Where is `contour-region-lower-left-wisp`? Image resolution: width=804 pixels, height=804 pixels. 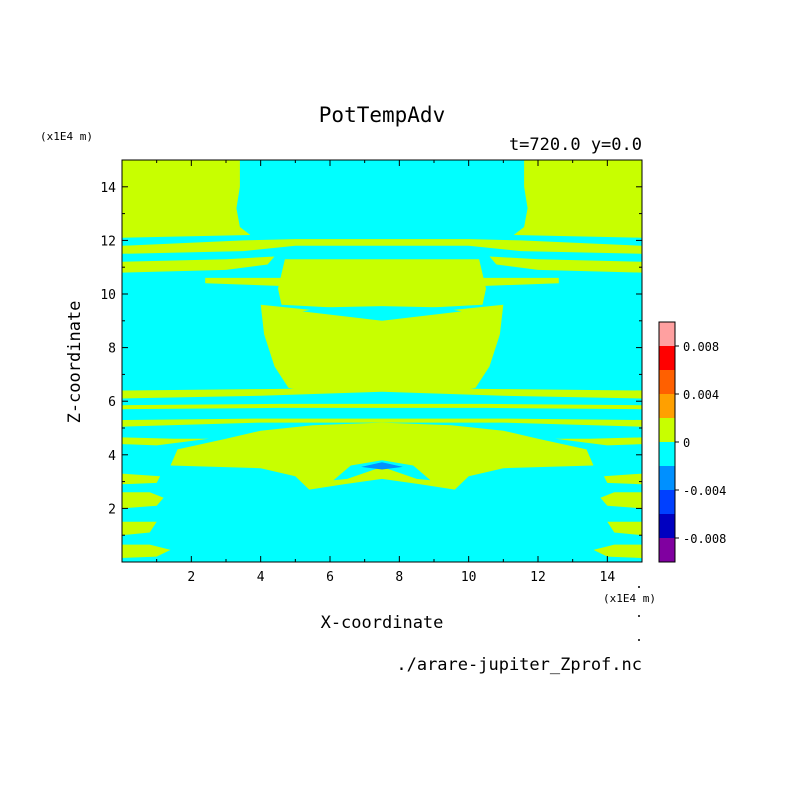 contour-region-lower-left-wisp is located at coordinates (165, 441).